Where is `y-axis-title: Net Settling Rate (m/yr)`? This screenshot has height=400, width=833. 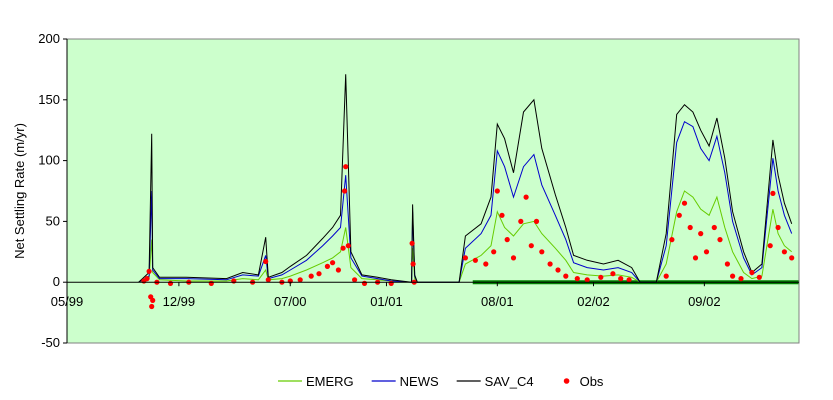
y-axis-title: Net Settling Rate (m/yr) is located at coordinates (19, 191).